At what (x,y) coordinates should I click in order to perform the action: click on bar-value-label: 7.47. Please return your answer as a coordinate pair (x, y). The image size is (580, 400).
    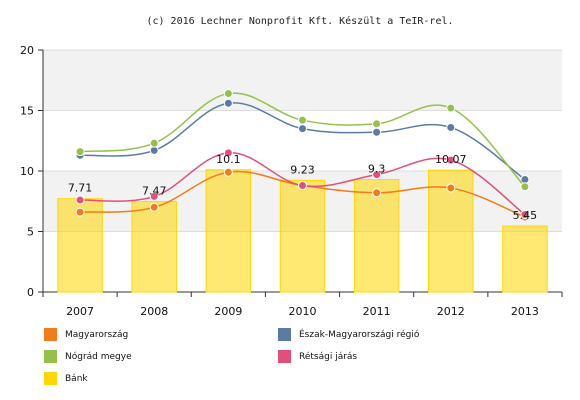
    Looking at the image, I should click on (154, 191).